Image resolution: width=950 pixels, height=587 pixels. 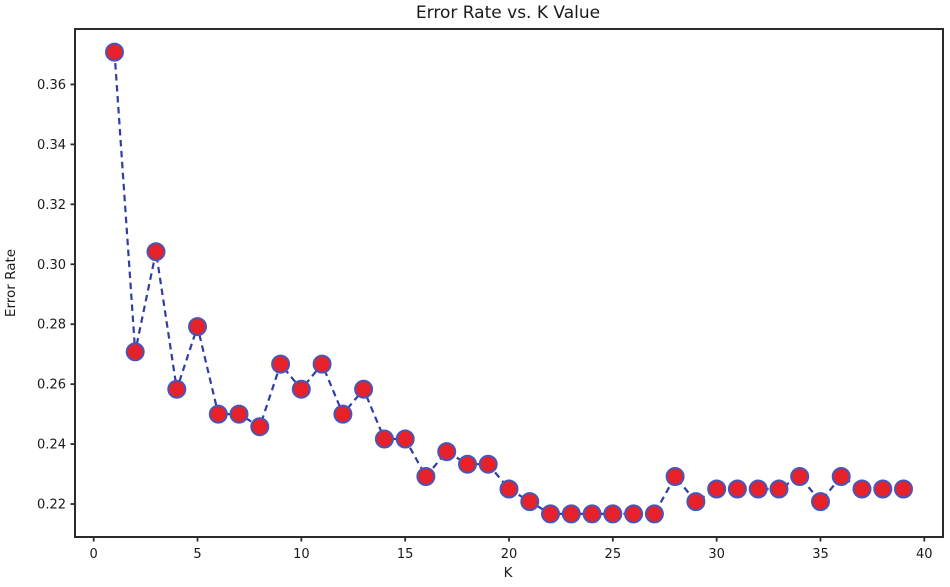 I want to click on data-point-k28, so click(x=675, y=476).